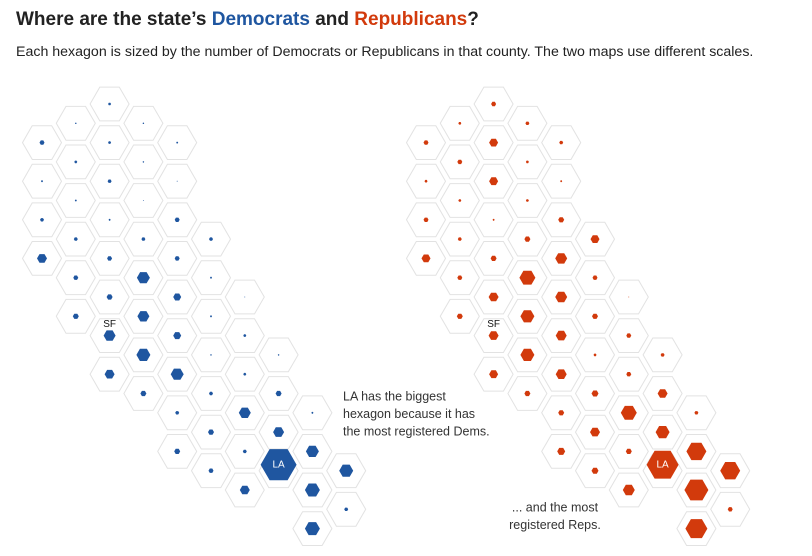  Describe the element at coordinates (261, 19) in the screenshot. I see `title-dem: Democrats` at that location.